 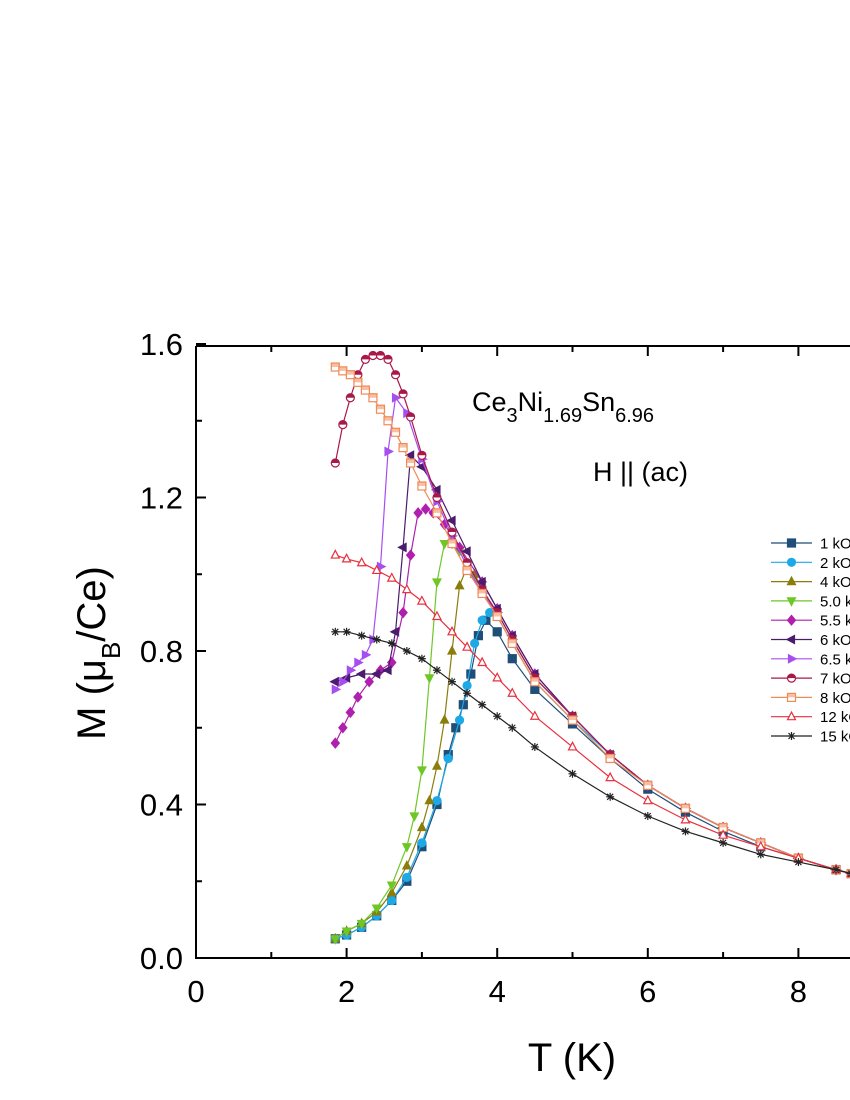 What do you see at coordinates (810, 737) in the screenshot?
I see `legend-item: 15 kOe` at bounding box center [810, 737].